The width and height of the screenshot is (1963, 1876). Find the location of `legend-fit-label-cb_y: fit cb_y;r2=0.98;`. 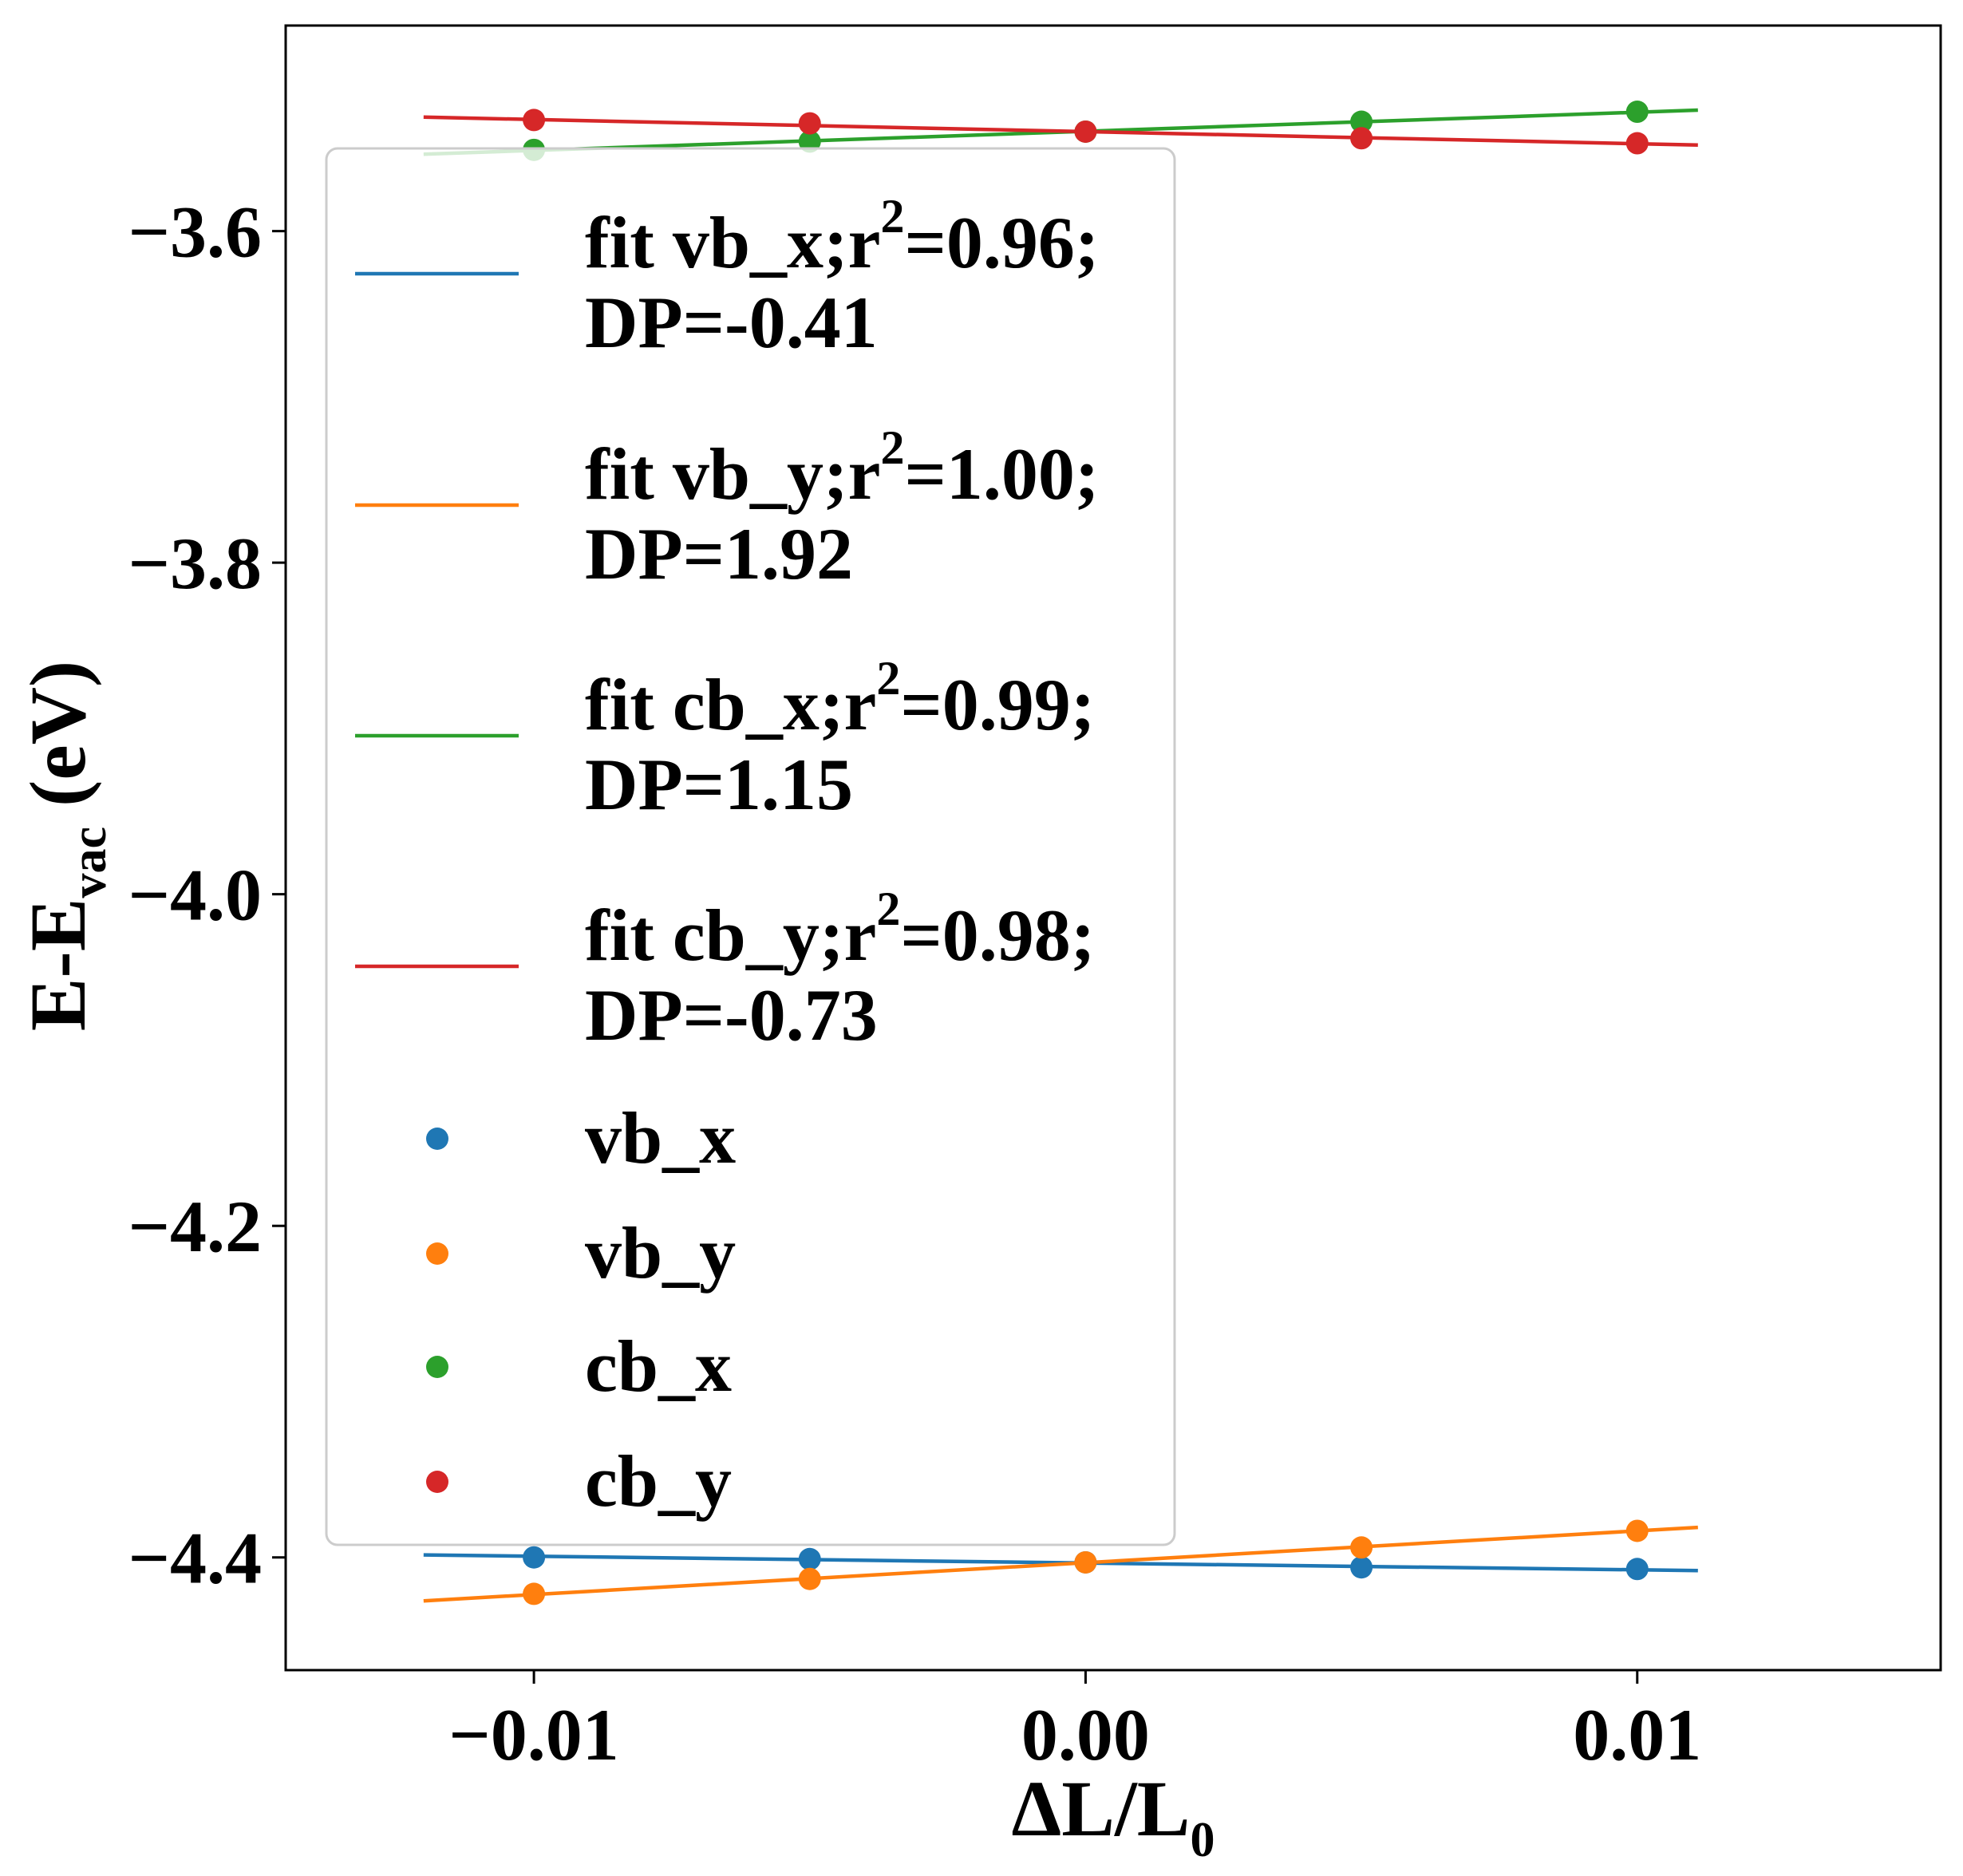

legend-fit-label-cb_y: fit cb_y;r2=0.98; is located at coordinates (840, 930).